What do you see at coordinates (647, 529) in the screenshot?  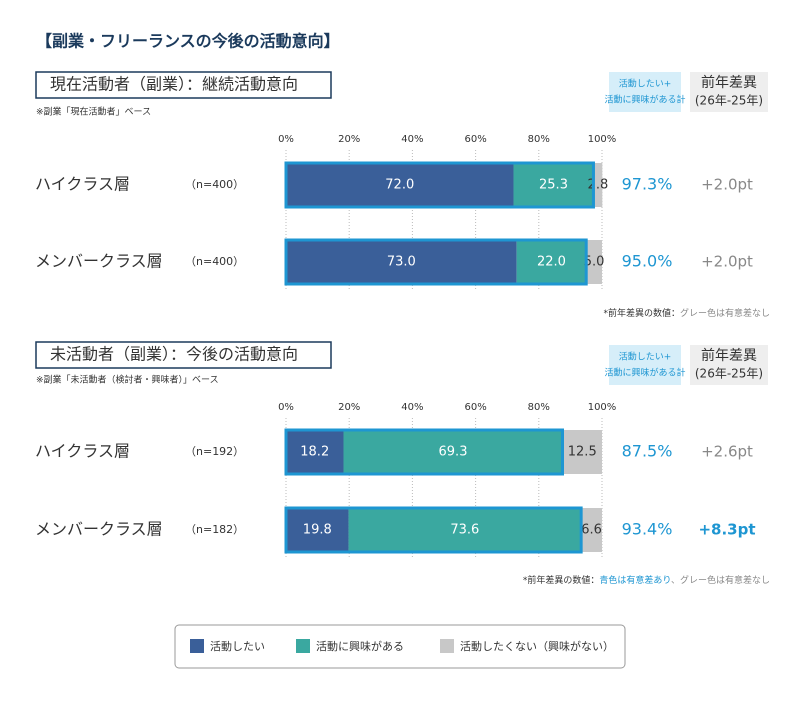 I see `total-label: 93.4%` at bounding box center [647, 529].